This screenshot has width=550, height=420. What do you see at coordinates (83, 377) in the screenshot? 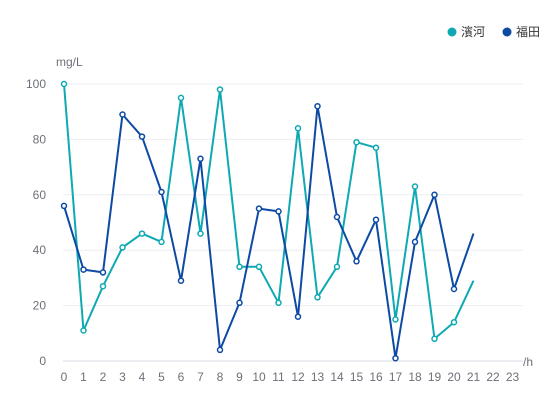
I see `x-tick-label: 1` at bounding box center [83, 377].